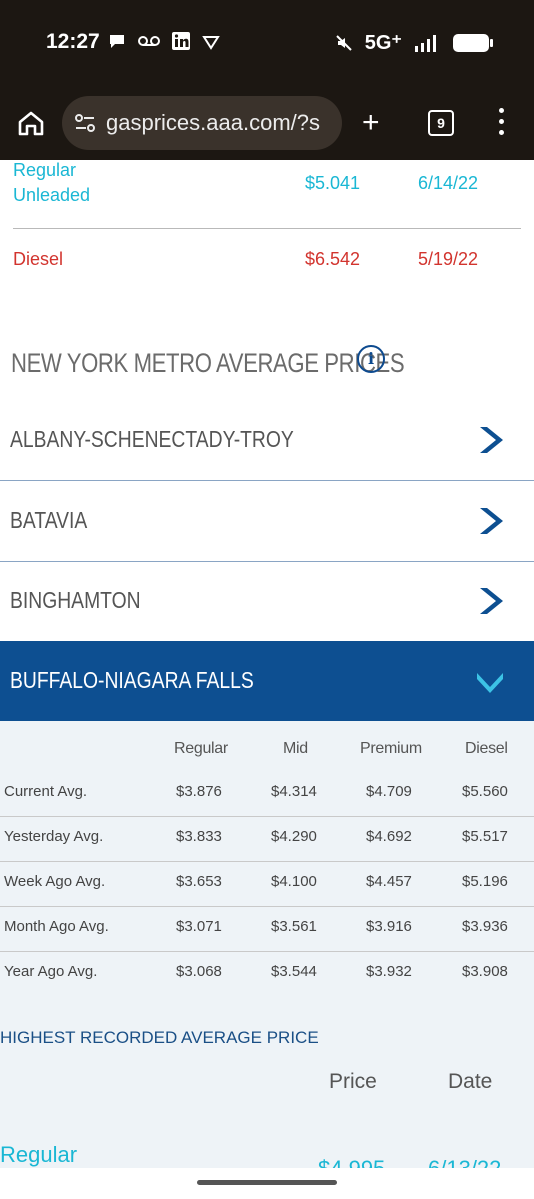 The width and height of the screenshot is (534, 1199). Describe the element at coordinates (448, 183) in the screenshot. I see `fuel-date-regular: 6/14/22` at that location.